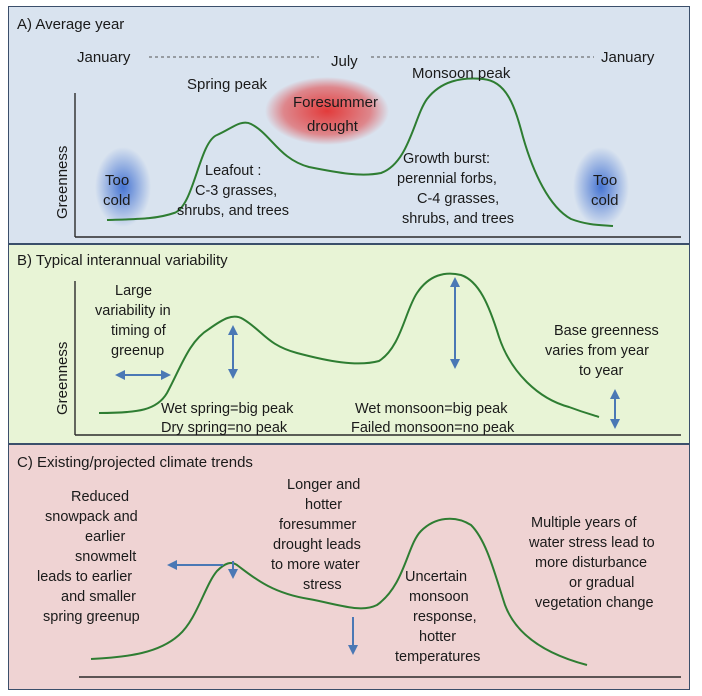 Image resolution: width=702 pixels, height=696 pixels. Describe the element at coordinates (333, 126) in the screenshot. I see `foresummer-line-2: drought` at that location.